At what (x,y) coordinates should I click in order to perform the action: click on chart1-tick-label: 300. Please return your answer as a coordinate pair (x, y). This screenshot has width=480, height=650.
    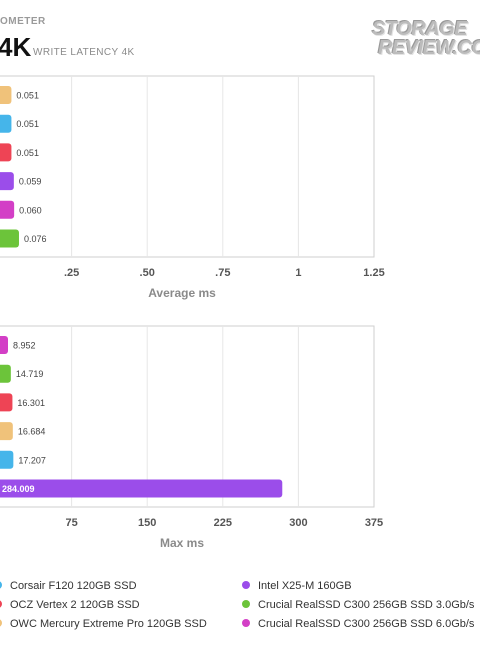
    Looking at the image, I should click on (298, 523).